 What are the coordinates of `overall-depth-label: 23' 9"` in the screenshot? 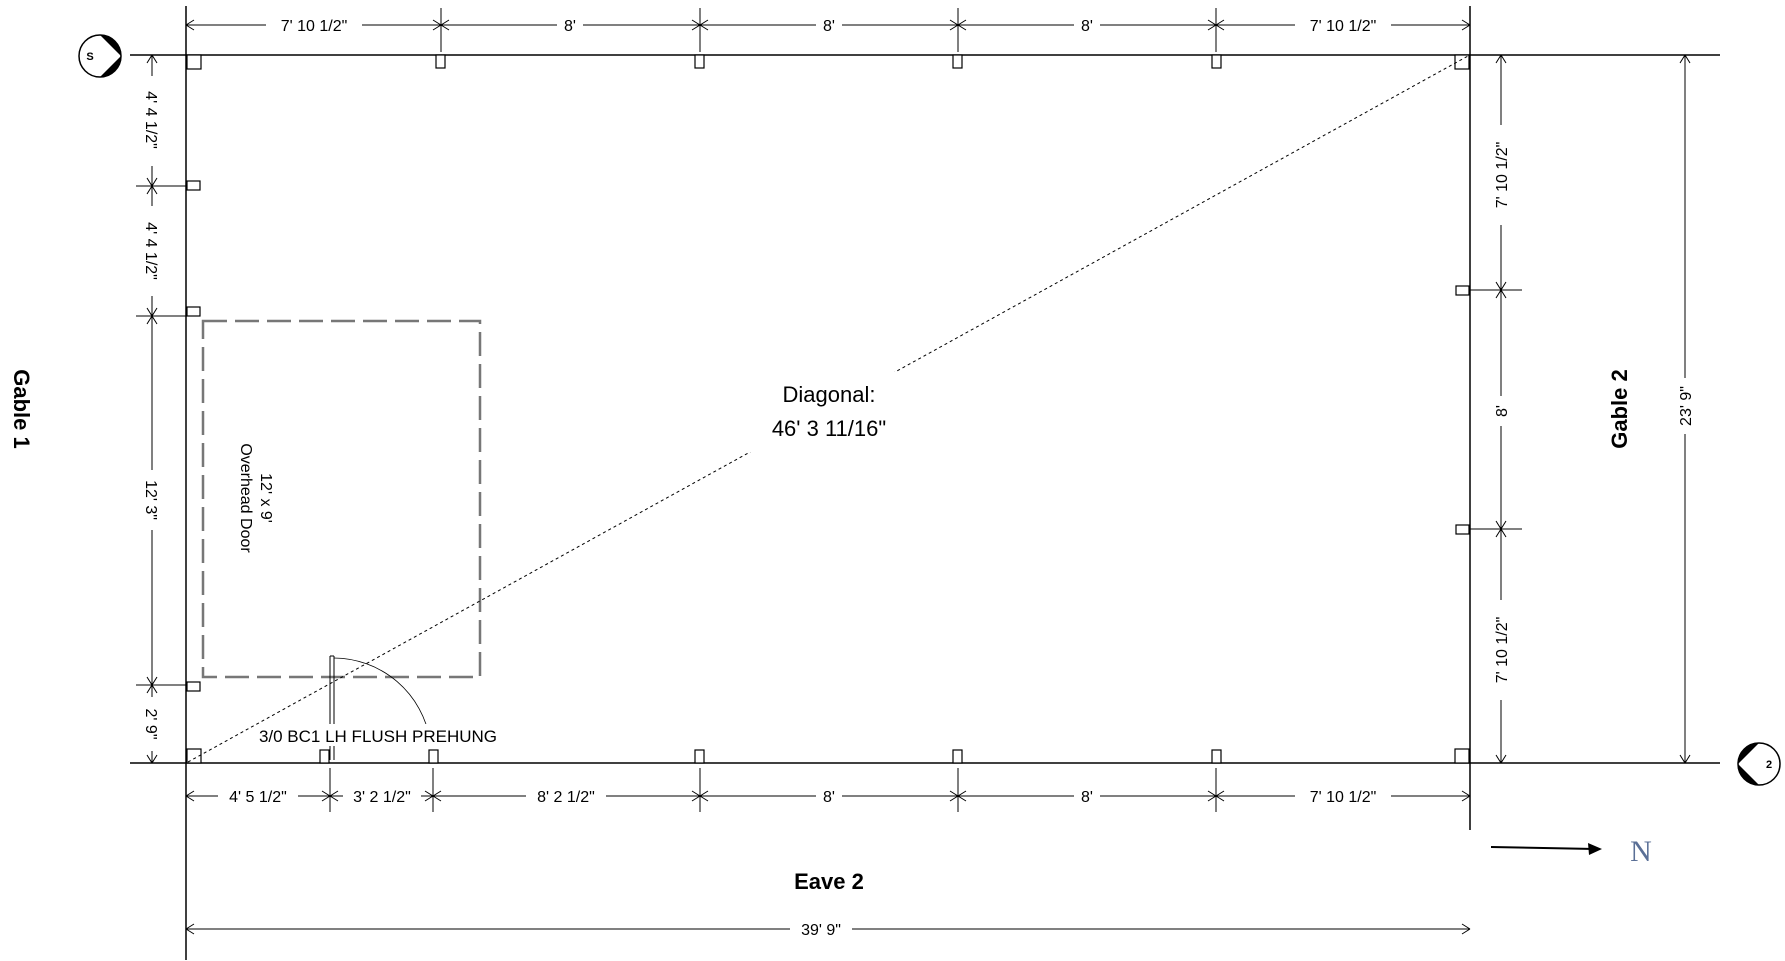 It's located at (1686, 406).